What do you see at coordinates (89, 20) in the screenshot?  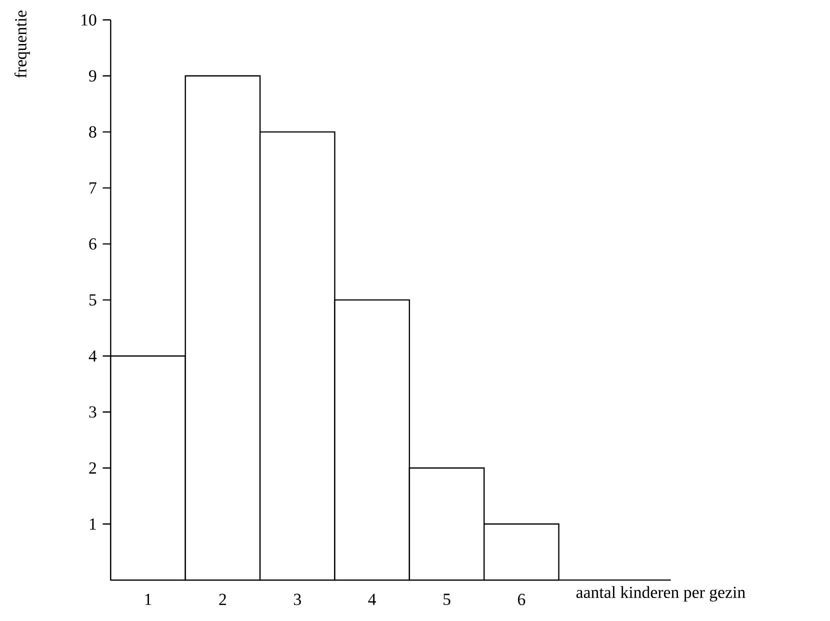 I see `y-tick-label: 10` at bounding box center [89, 20].